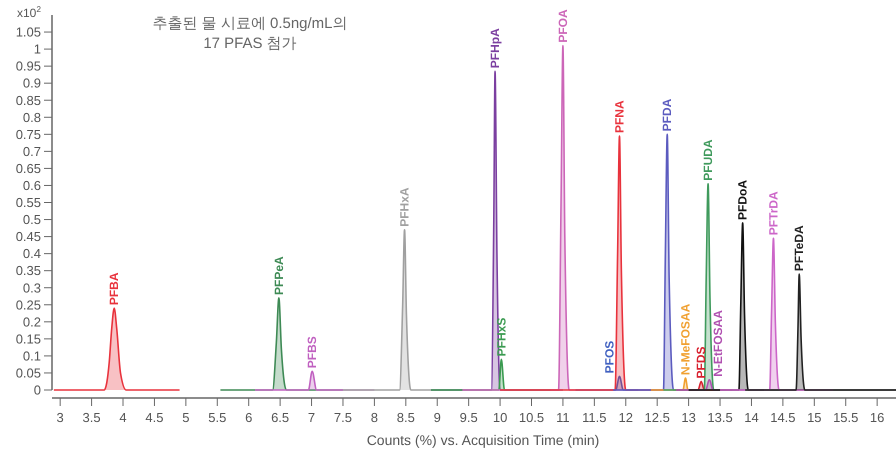  I want to click on text: PFNA, so click(619, 117).